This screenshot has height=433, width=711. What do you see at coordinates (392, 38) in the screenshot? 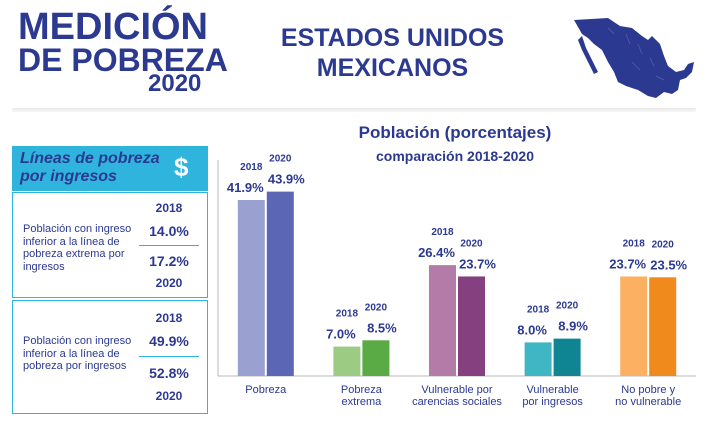
I see `country-name-line1: ESTADOS UNIDOS` at bounding box center [392, 38].